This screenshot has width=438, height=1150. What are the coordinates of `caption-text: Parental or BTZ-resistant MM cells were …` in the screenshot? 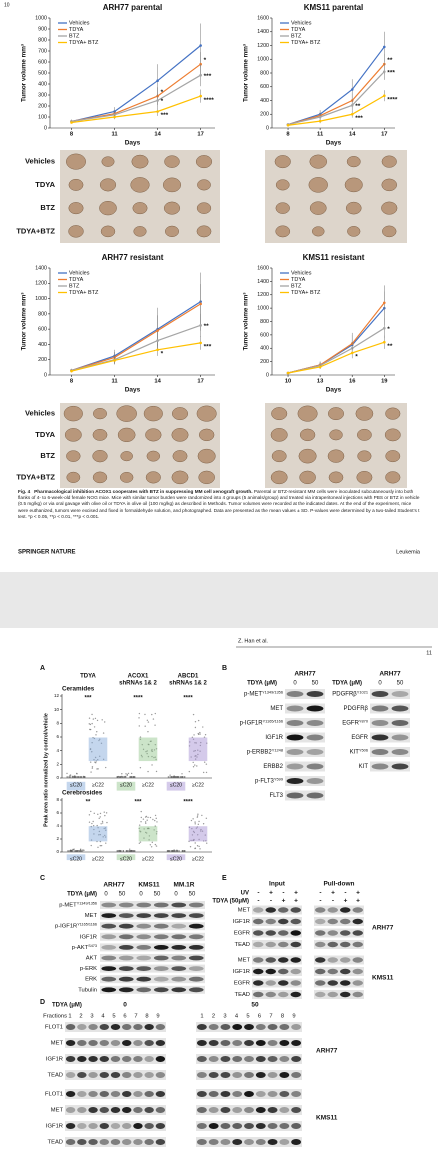 It's located at (219, 504).